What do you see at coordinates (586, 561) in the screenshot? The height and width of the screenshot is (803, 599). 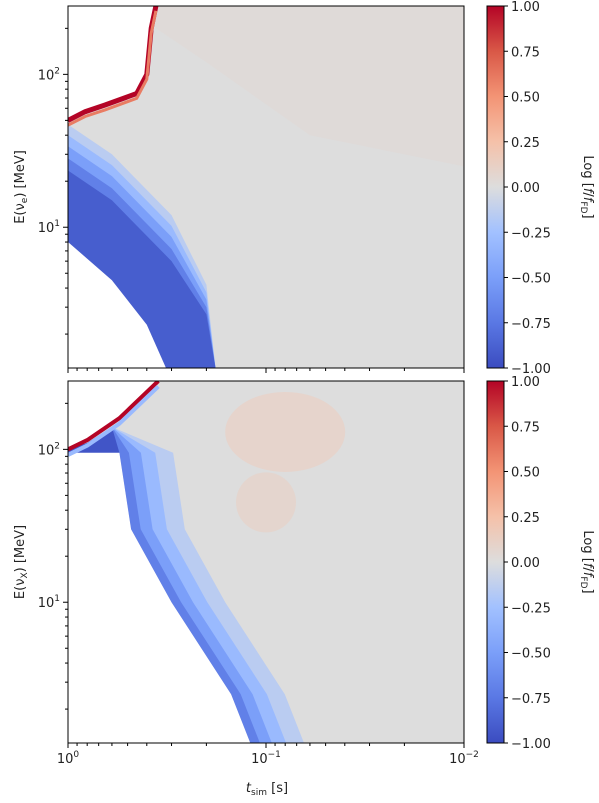 I see `bottom-colorbar-label: Log [f/fFD]` at bounding box center [586, 561].